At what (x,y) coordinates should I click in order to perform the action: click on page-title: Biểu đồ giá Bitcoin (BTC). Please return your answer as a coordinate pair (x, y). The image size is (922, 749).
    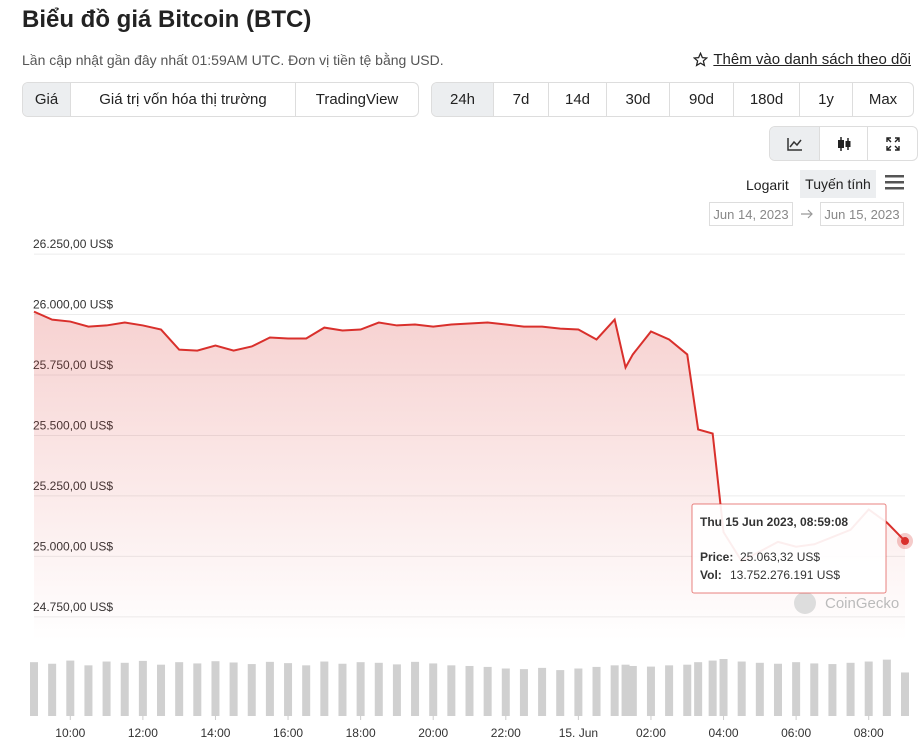
    Looking at the image, I should click on (167, 19).